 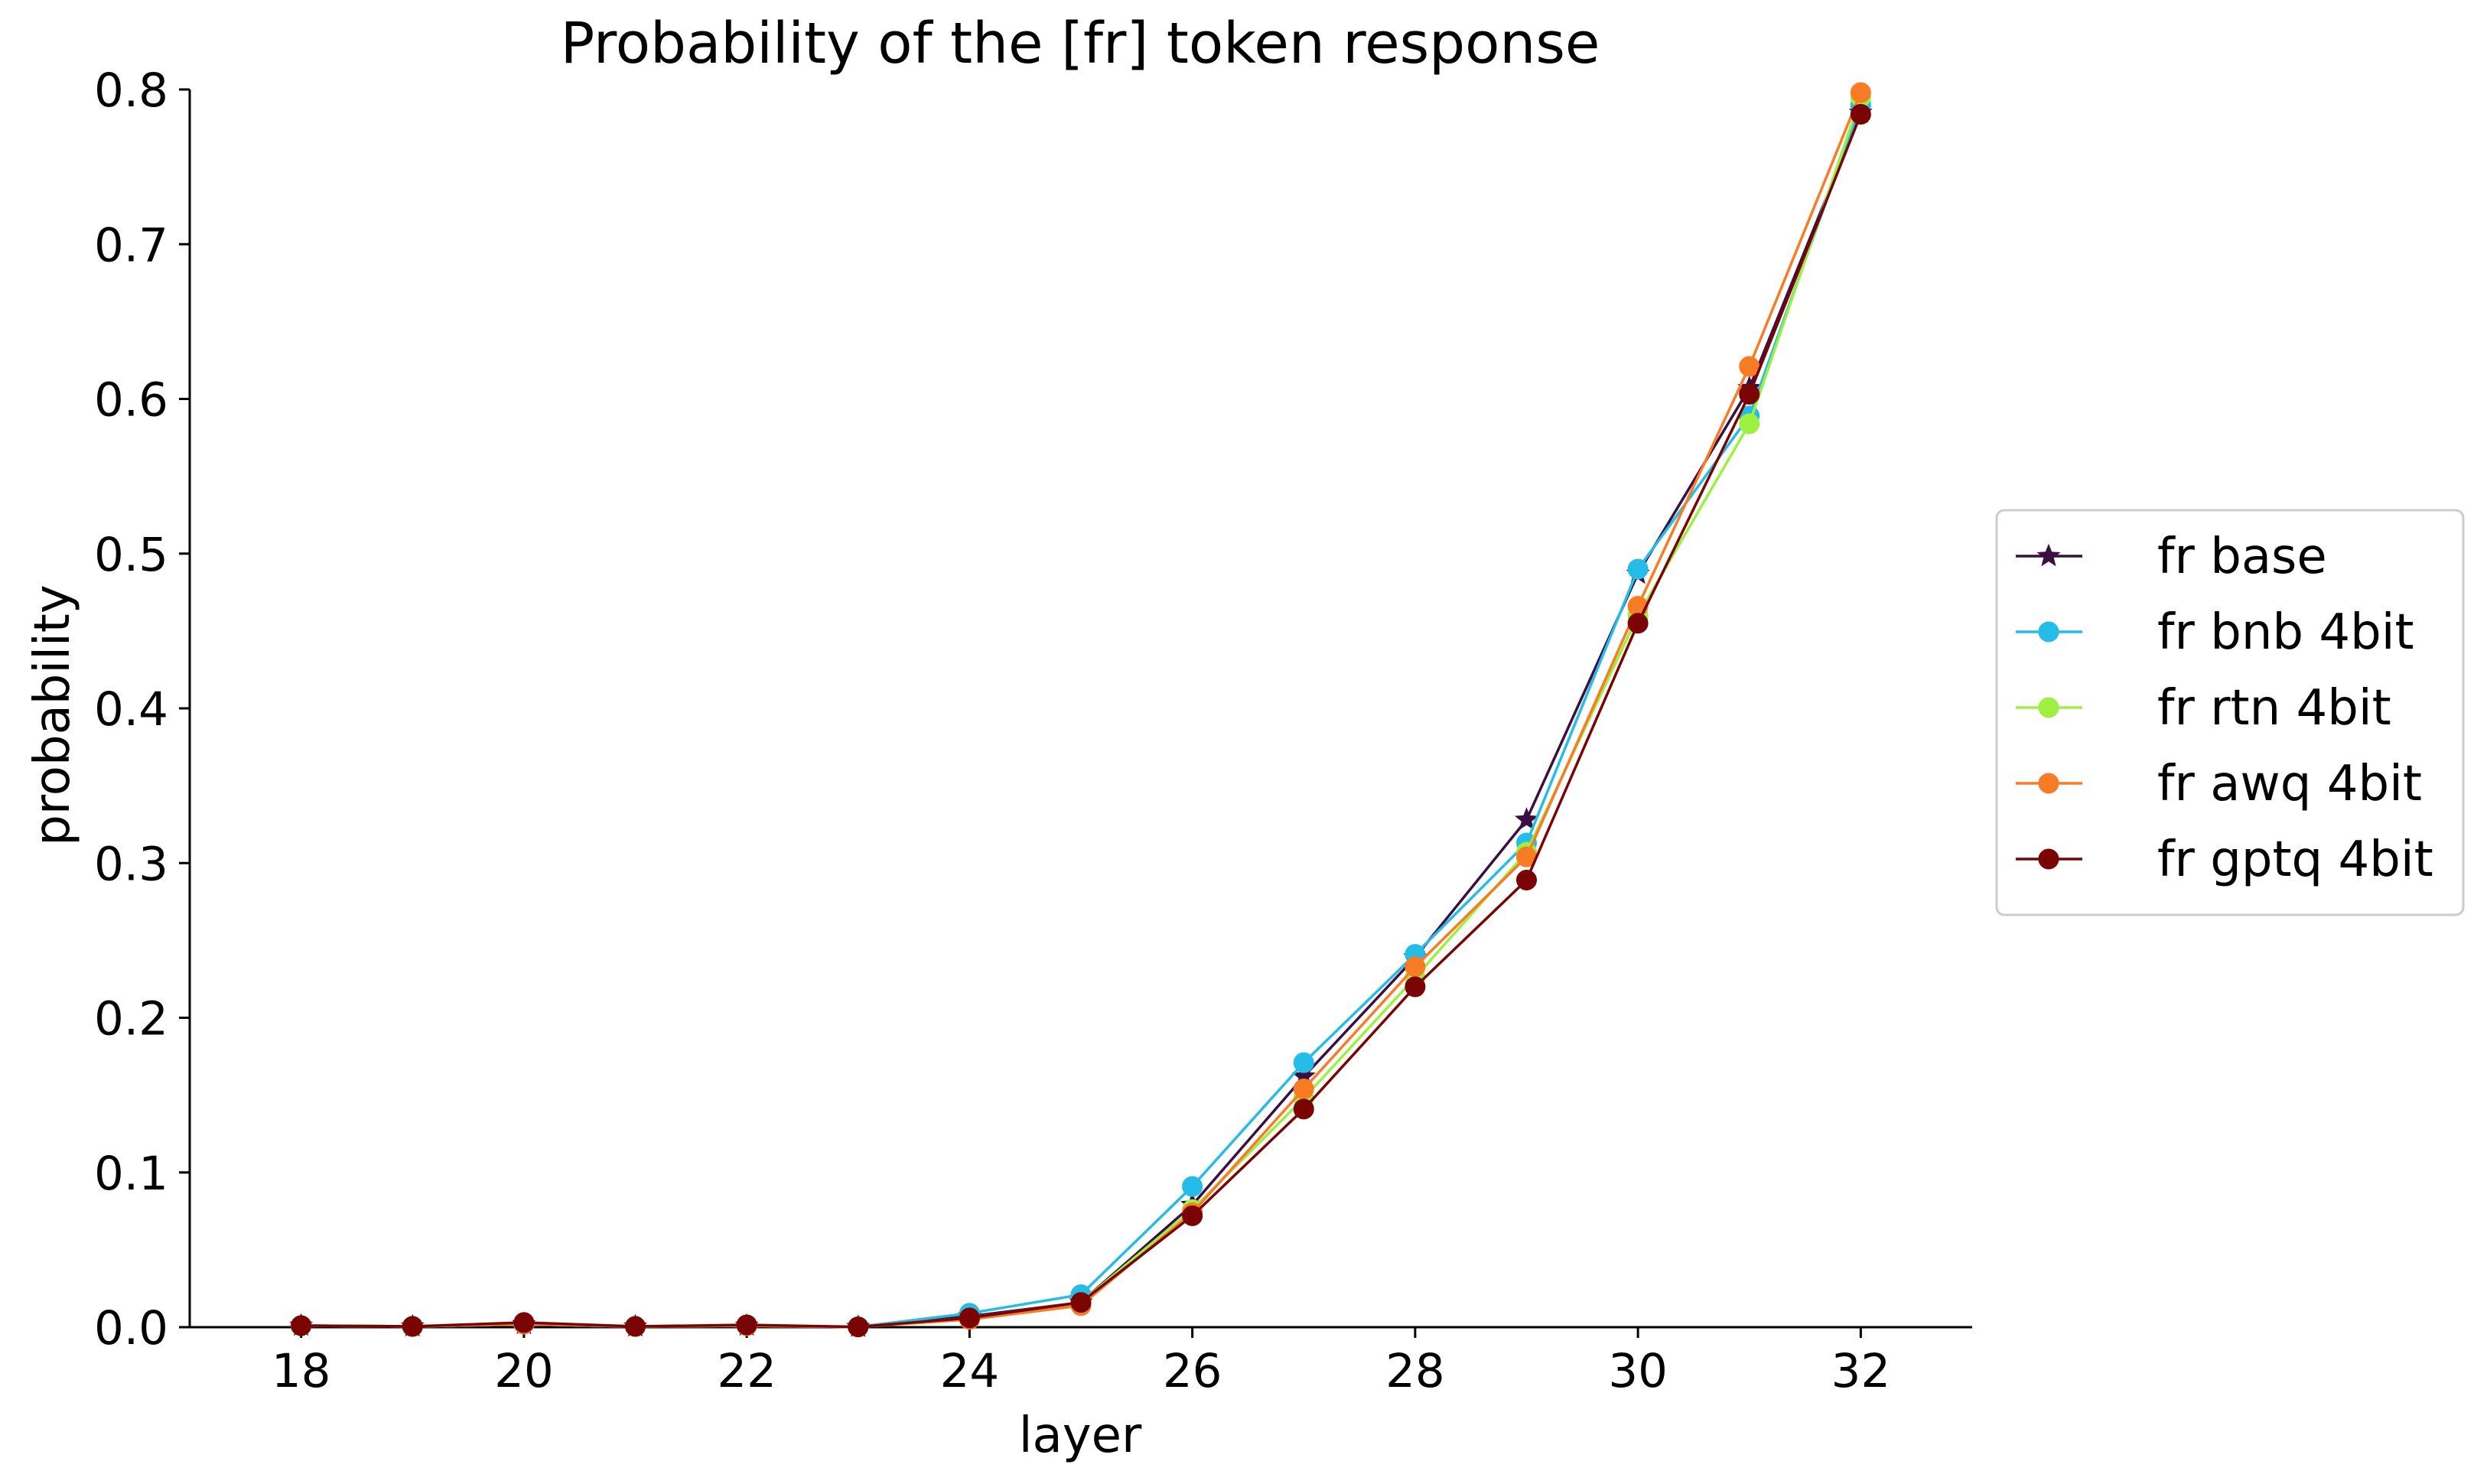 What do you see at coordinates (302, 1371) in the screenshot?
I see `x-tick-label: 18` at bounding box center [302, 1371].